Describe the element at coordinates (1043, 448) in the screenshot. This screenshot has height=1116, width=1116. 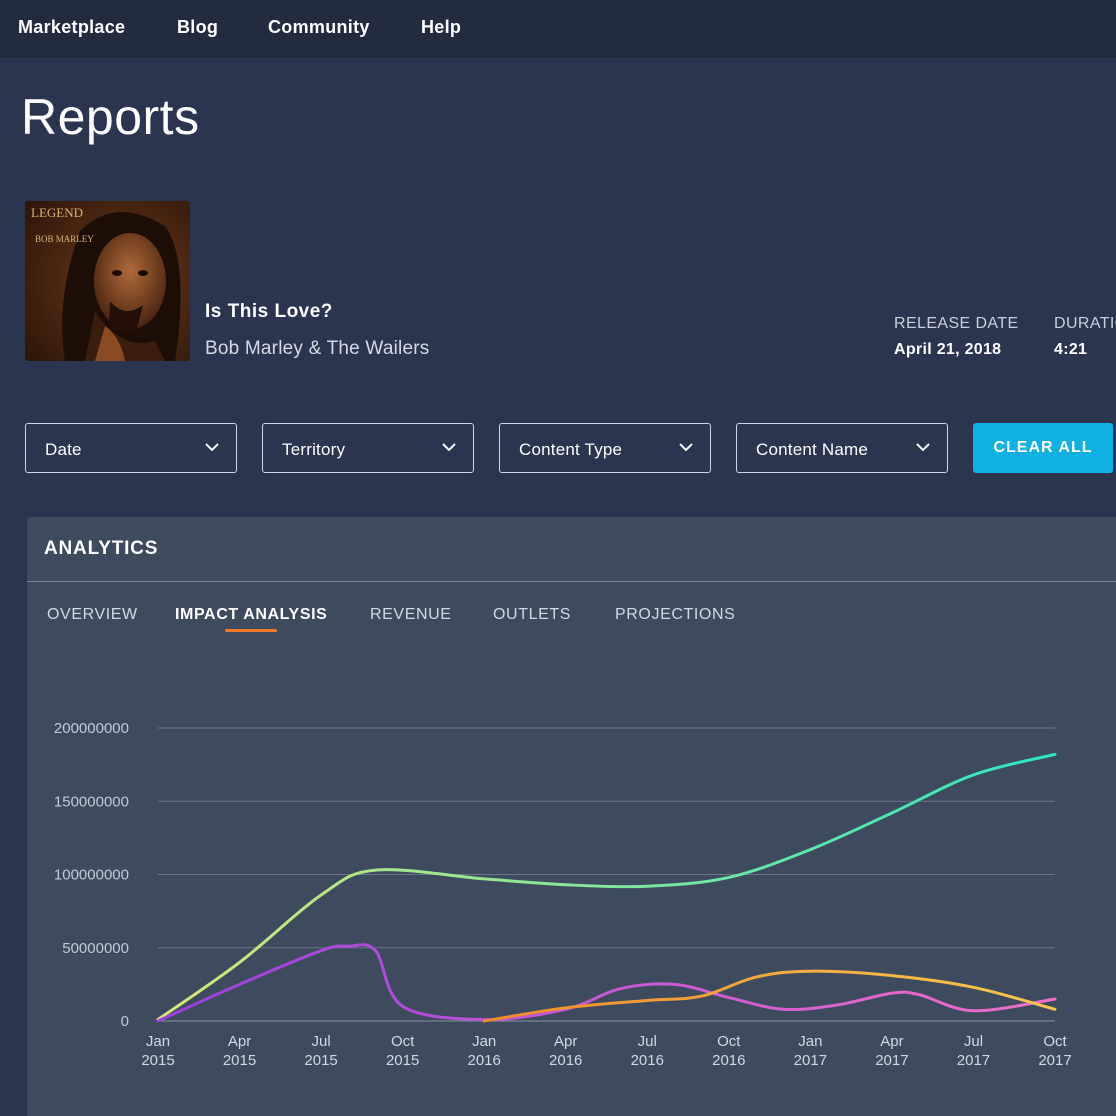
I see `clear-all-button: CLEAR ALL` at that location.